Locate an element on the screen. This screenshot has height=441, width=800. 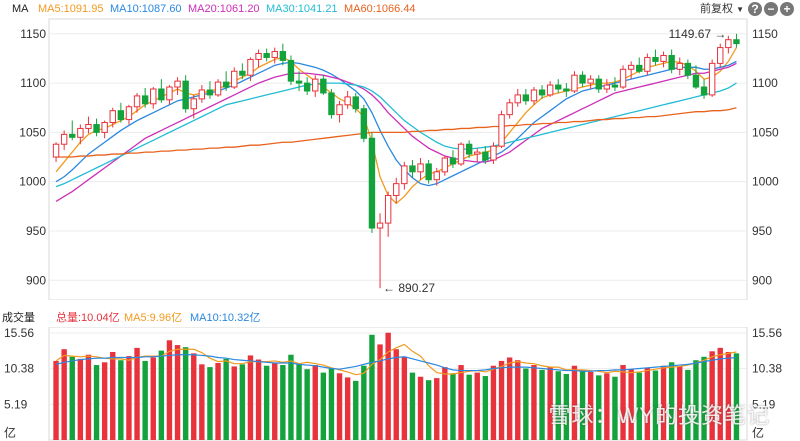
high-annotation: 1149.67 → is located at coordinates (698, 34).